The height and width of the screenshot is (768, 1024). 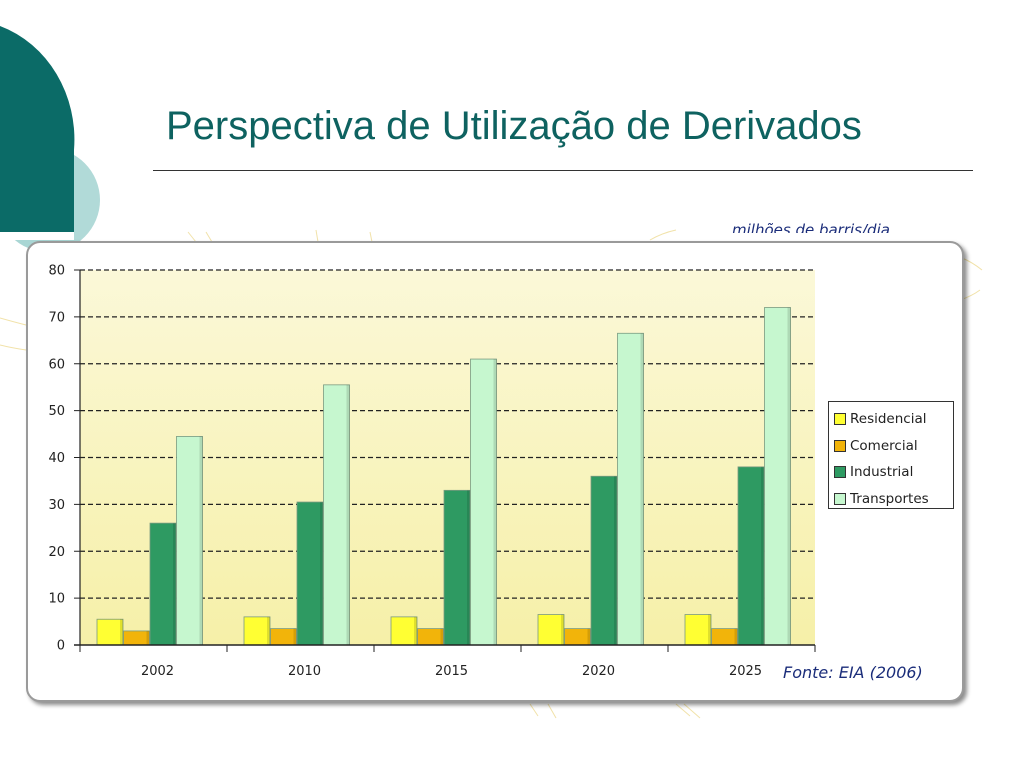 I want to click on legend-label-residencial: Residencial, so click(x=888, y=419).